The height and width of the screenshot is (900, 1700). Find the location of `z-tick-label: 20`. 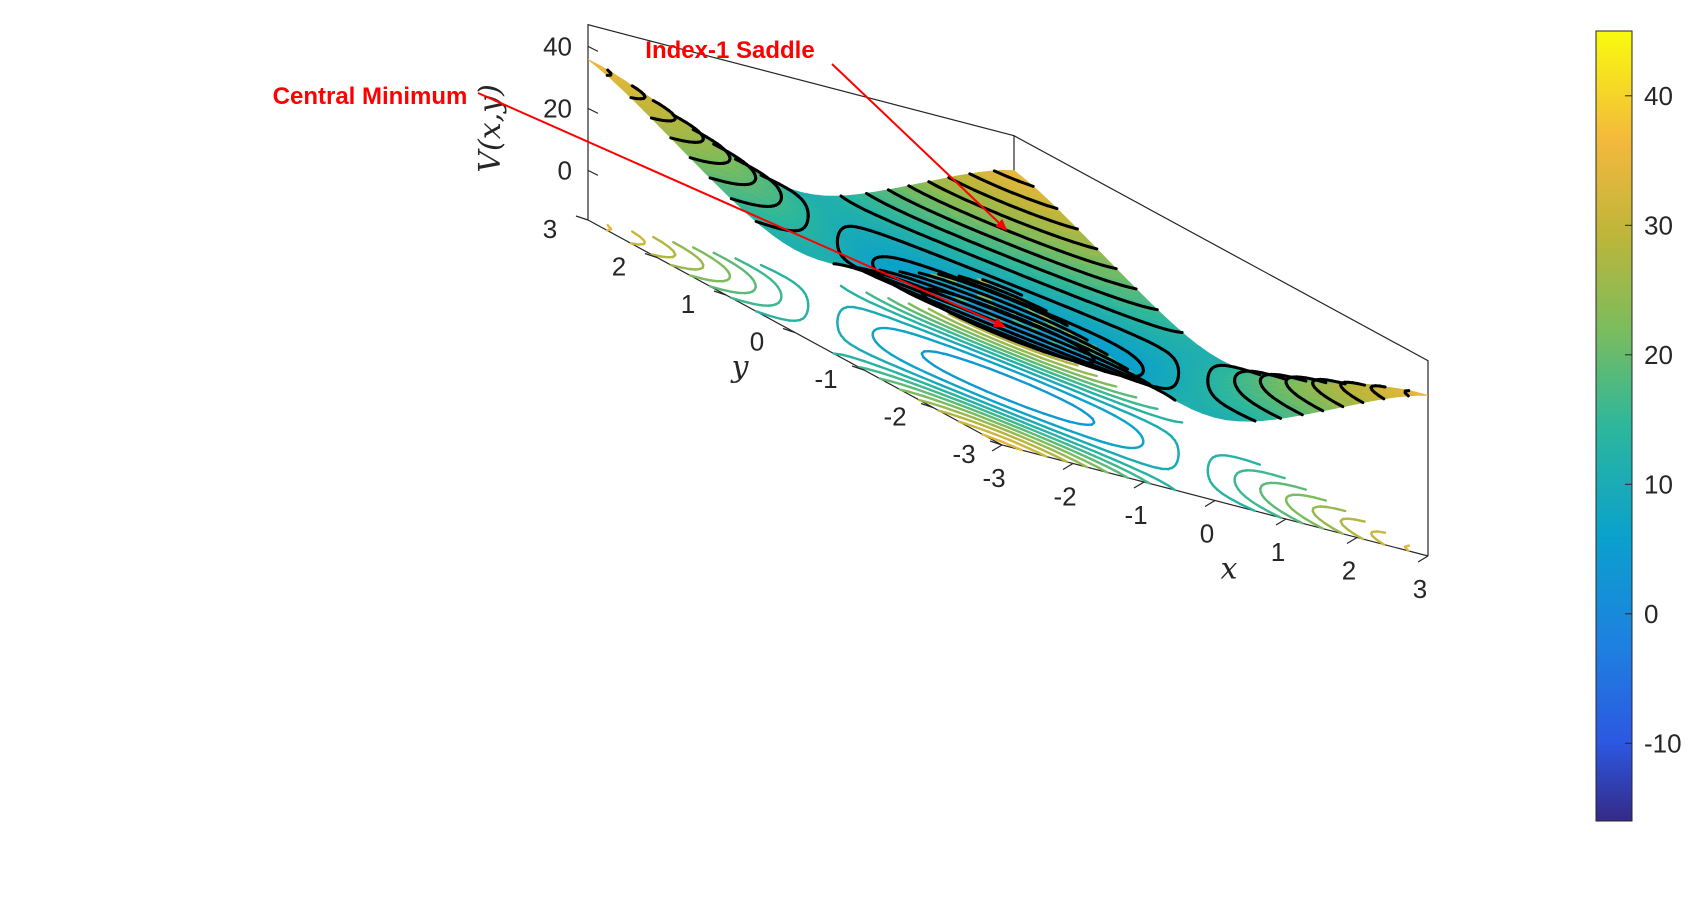

z-tick-label: 20 is located at coordinates (557, 108).